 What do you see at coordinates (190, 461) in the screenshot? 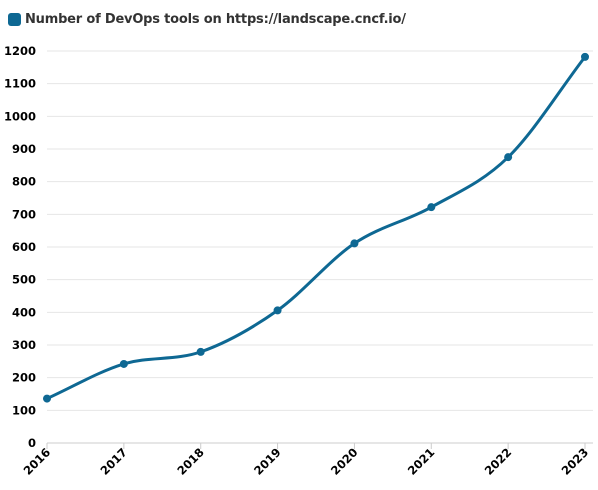
I see `x-tick-label: 2018` at bounding box center [190, 461].